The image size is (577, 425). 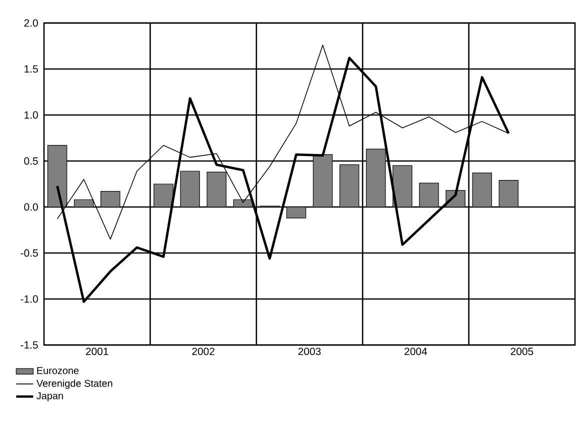 What do you see at coordinates (58, 370) in the screenshot?
I see `legend-label: Eurozone` at bounding box center [58, 370].